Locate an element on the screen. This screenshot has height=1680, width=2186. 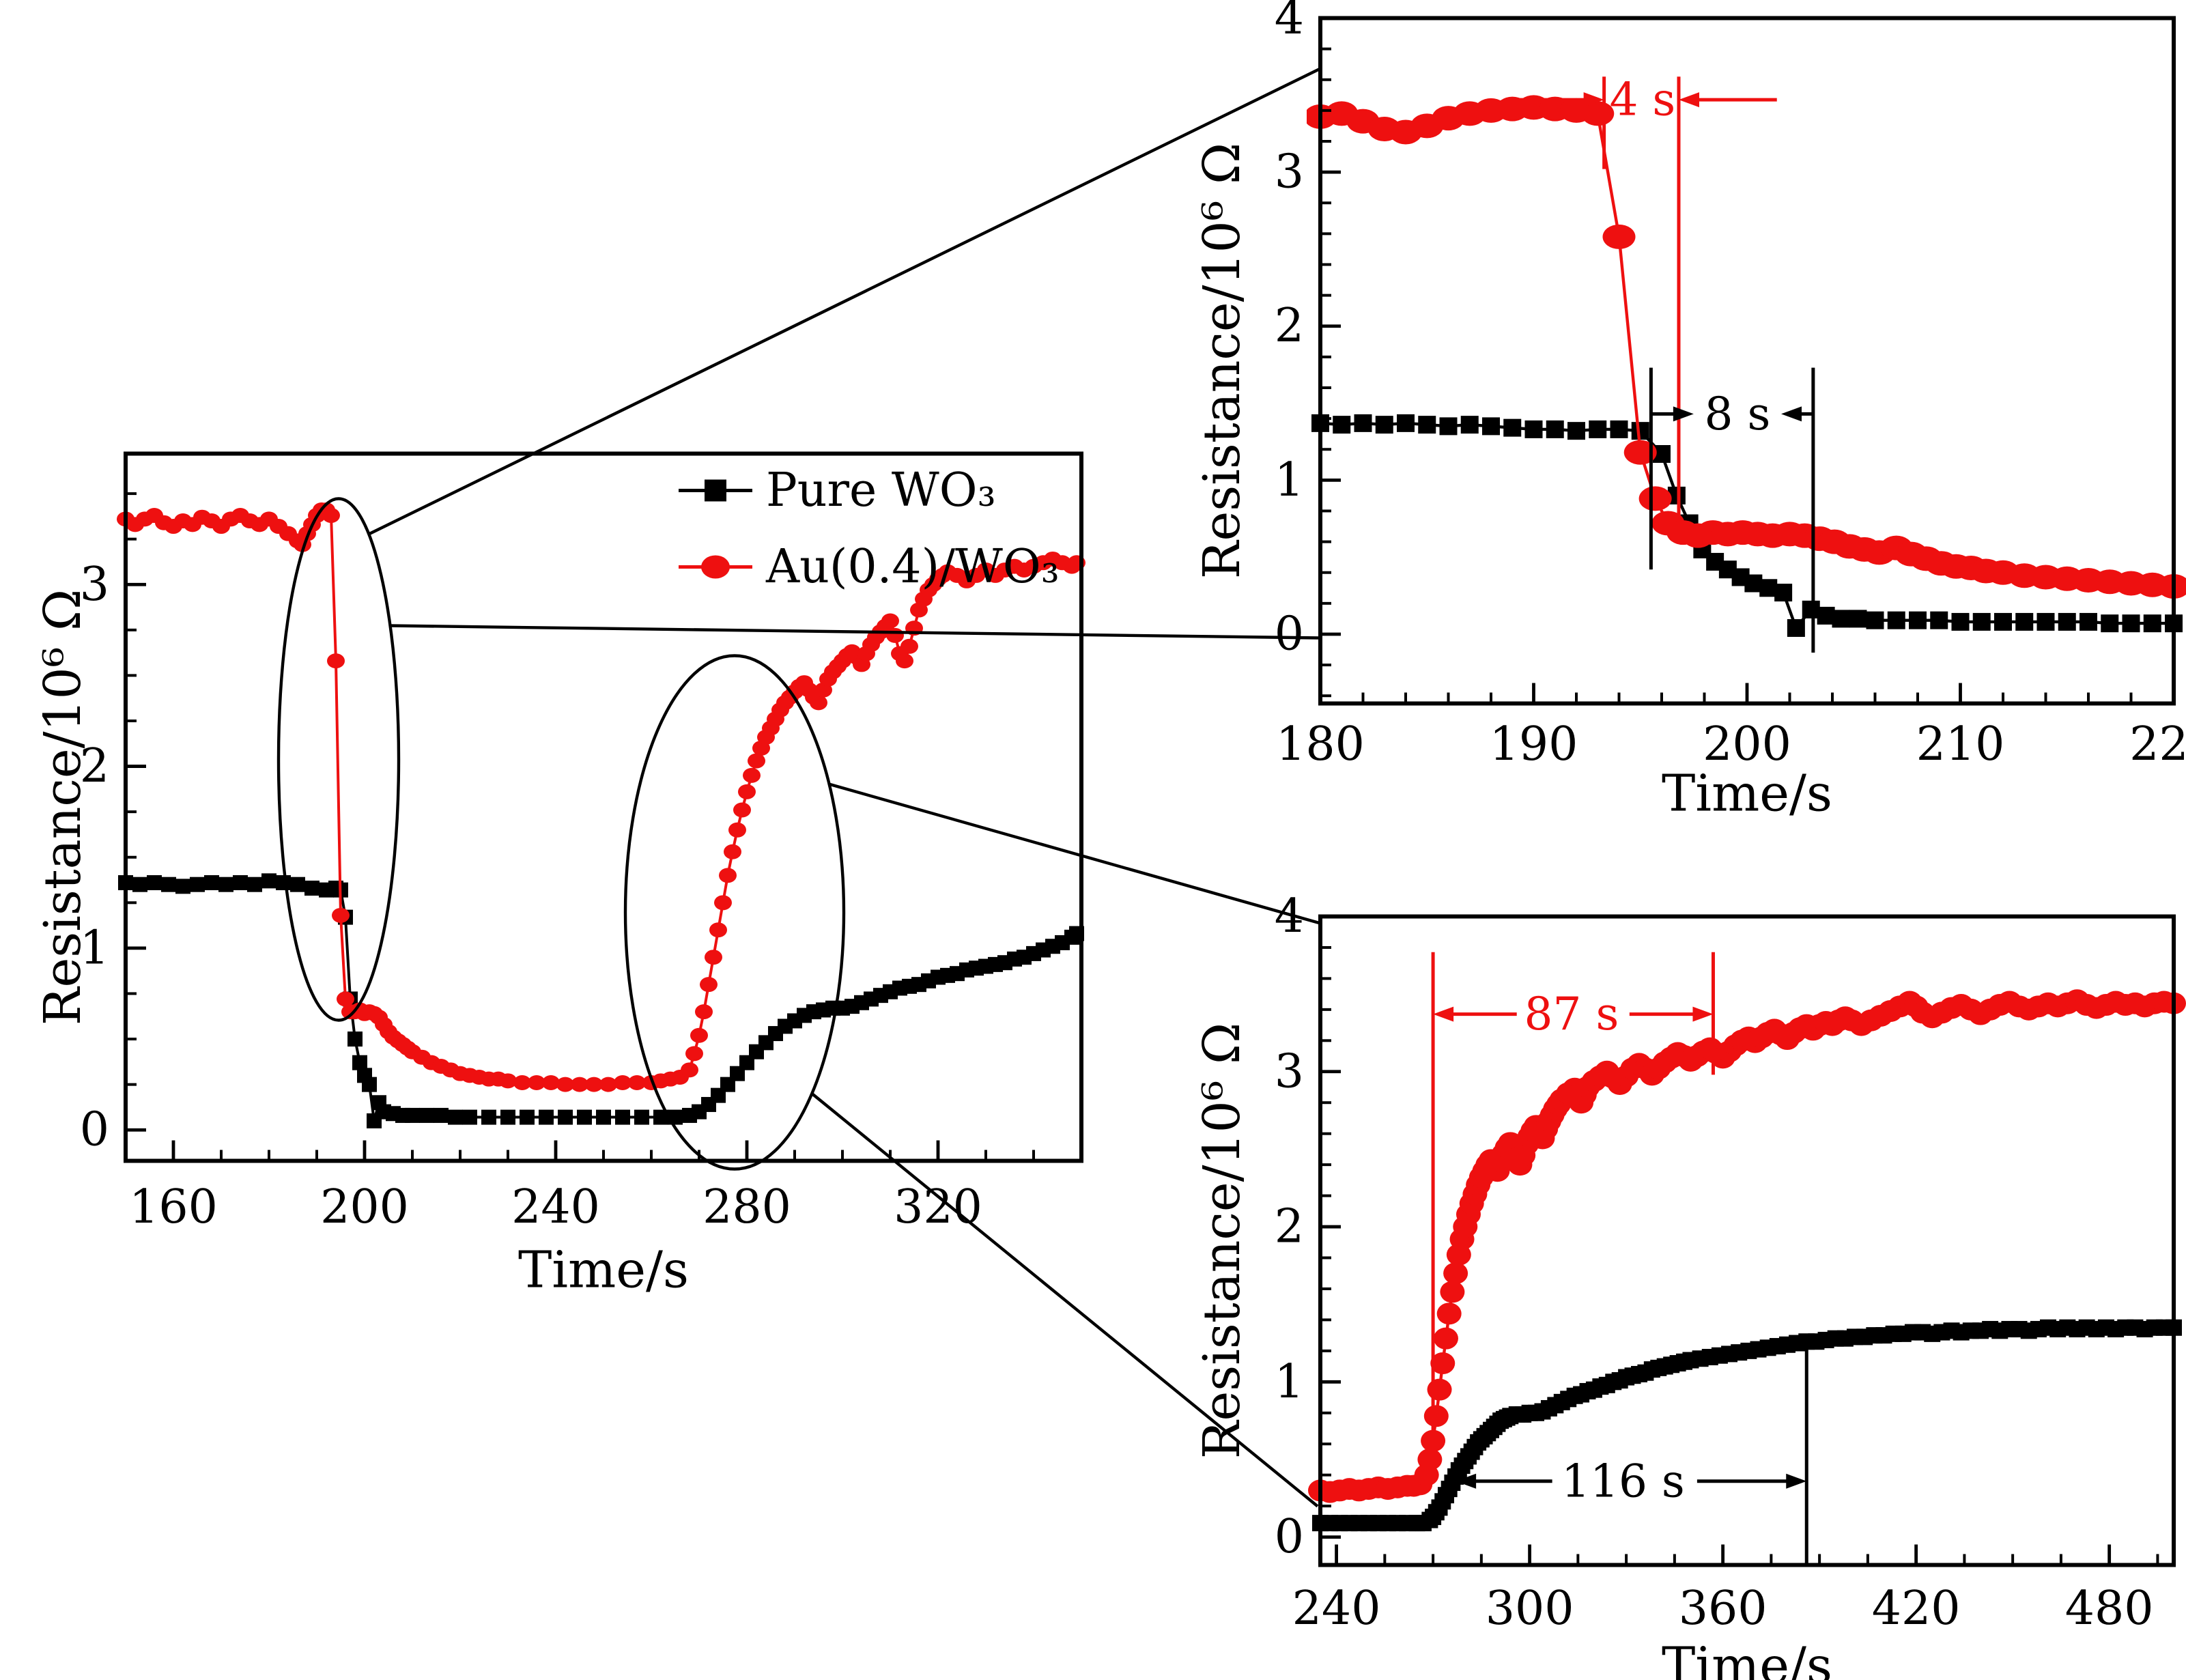
inset-recovery-xaxis-label: Time/s is located at coordinates (1747, 1658).